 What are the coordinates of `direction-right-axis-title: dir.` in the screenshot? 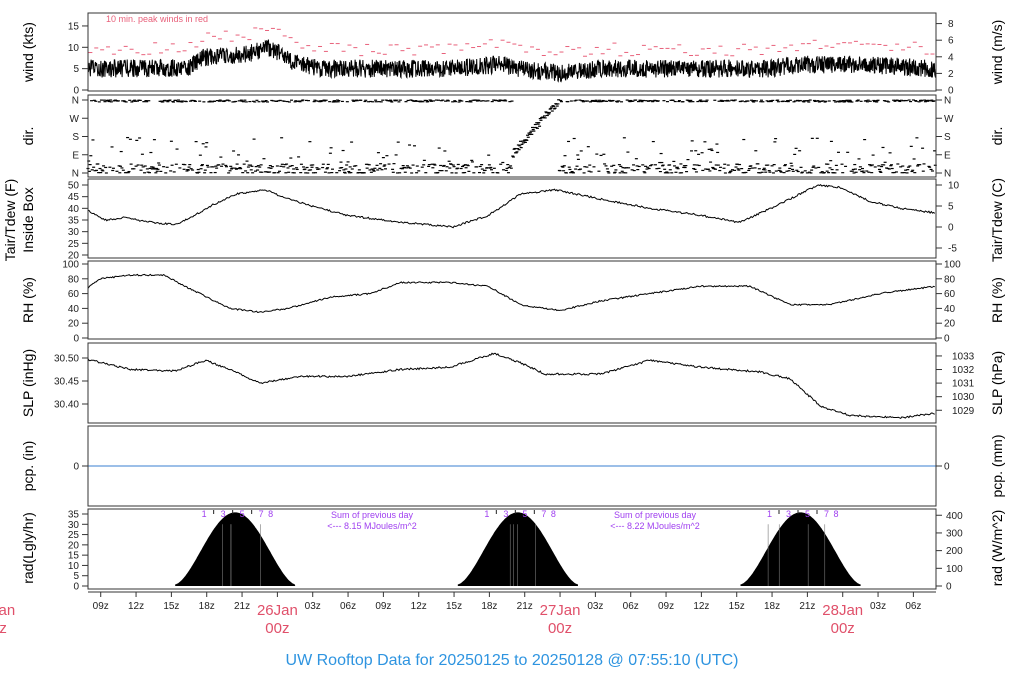 It's located at (997, 136).